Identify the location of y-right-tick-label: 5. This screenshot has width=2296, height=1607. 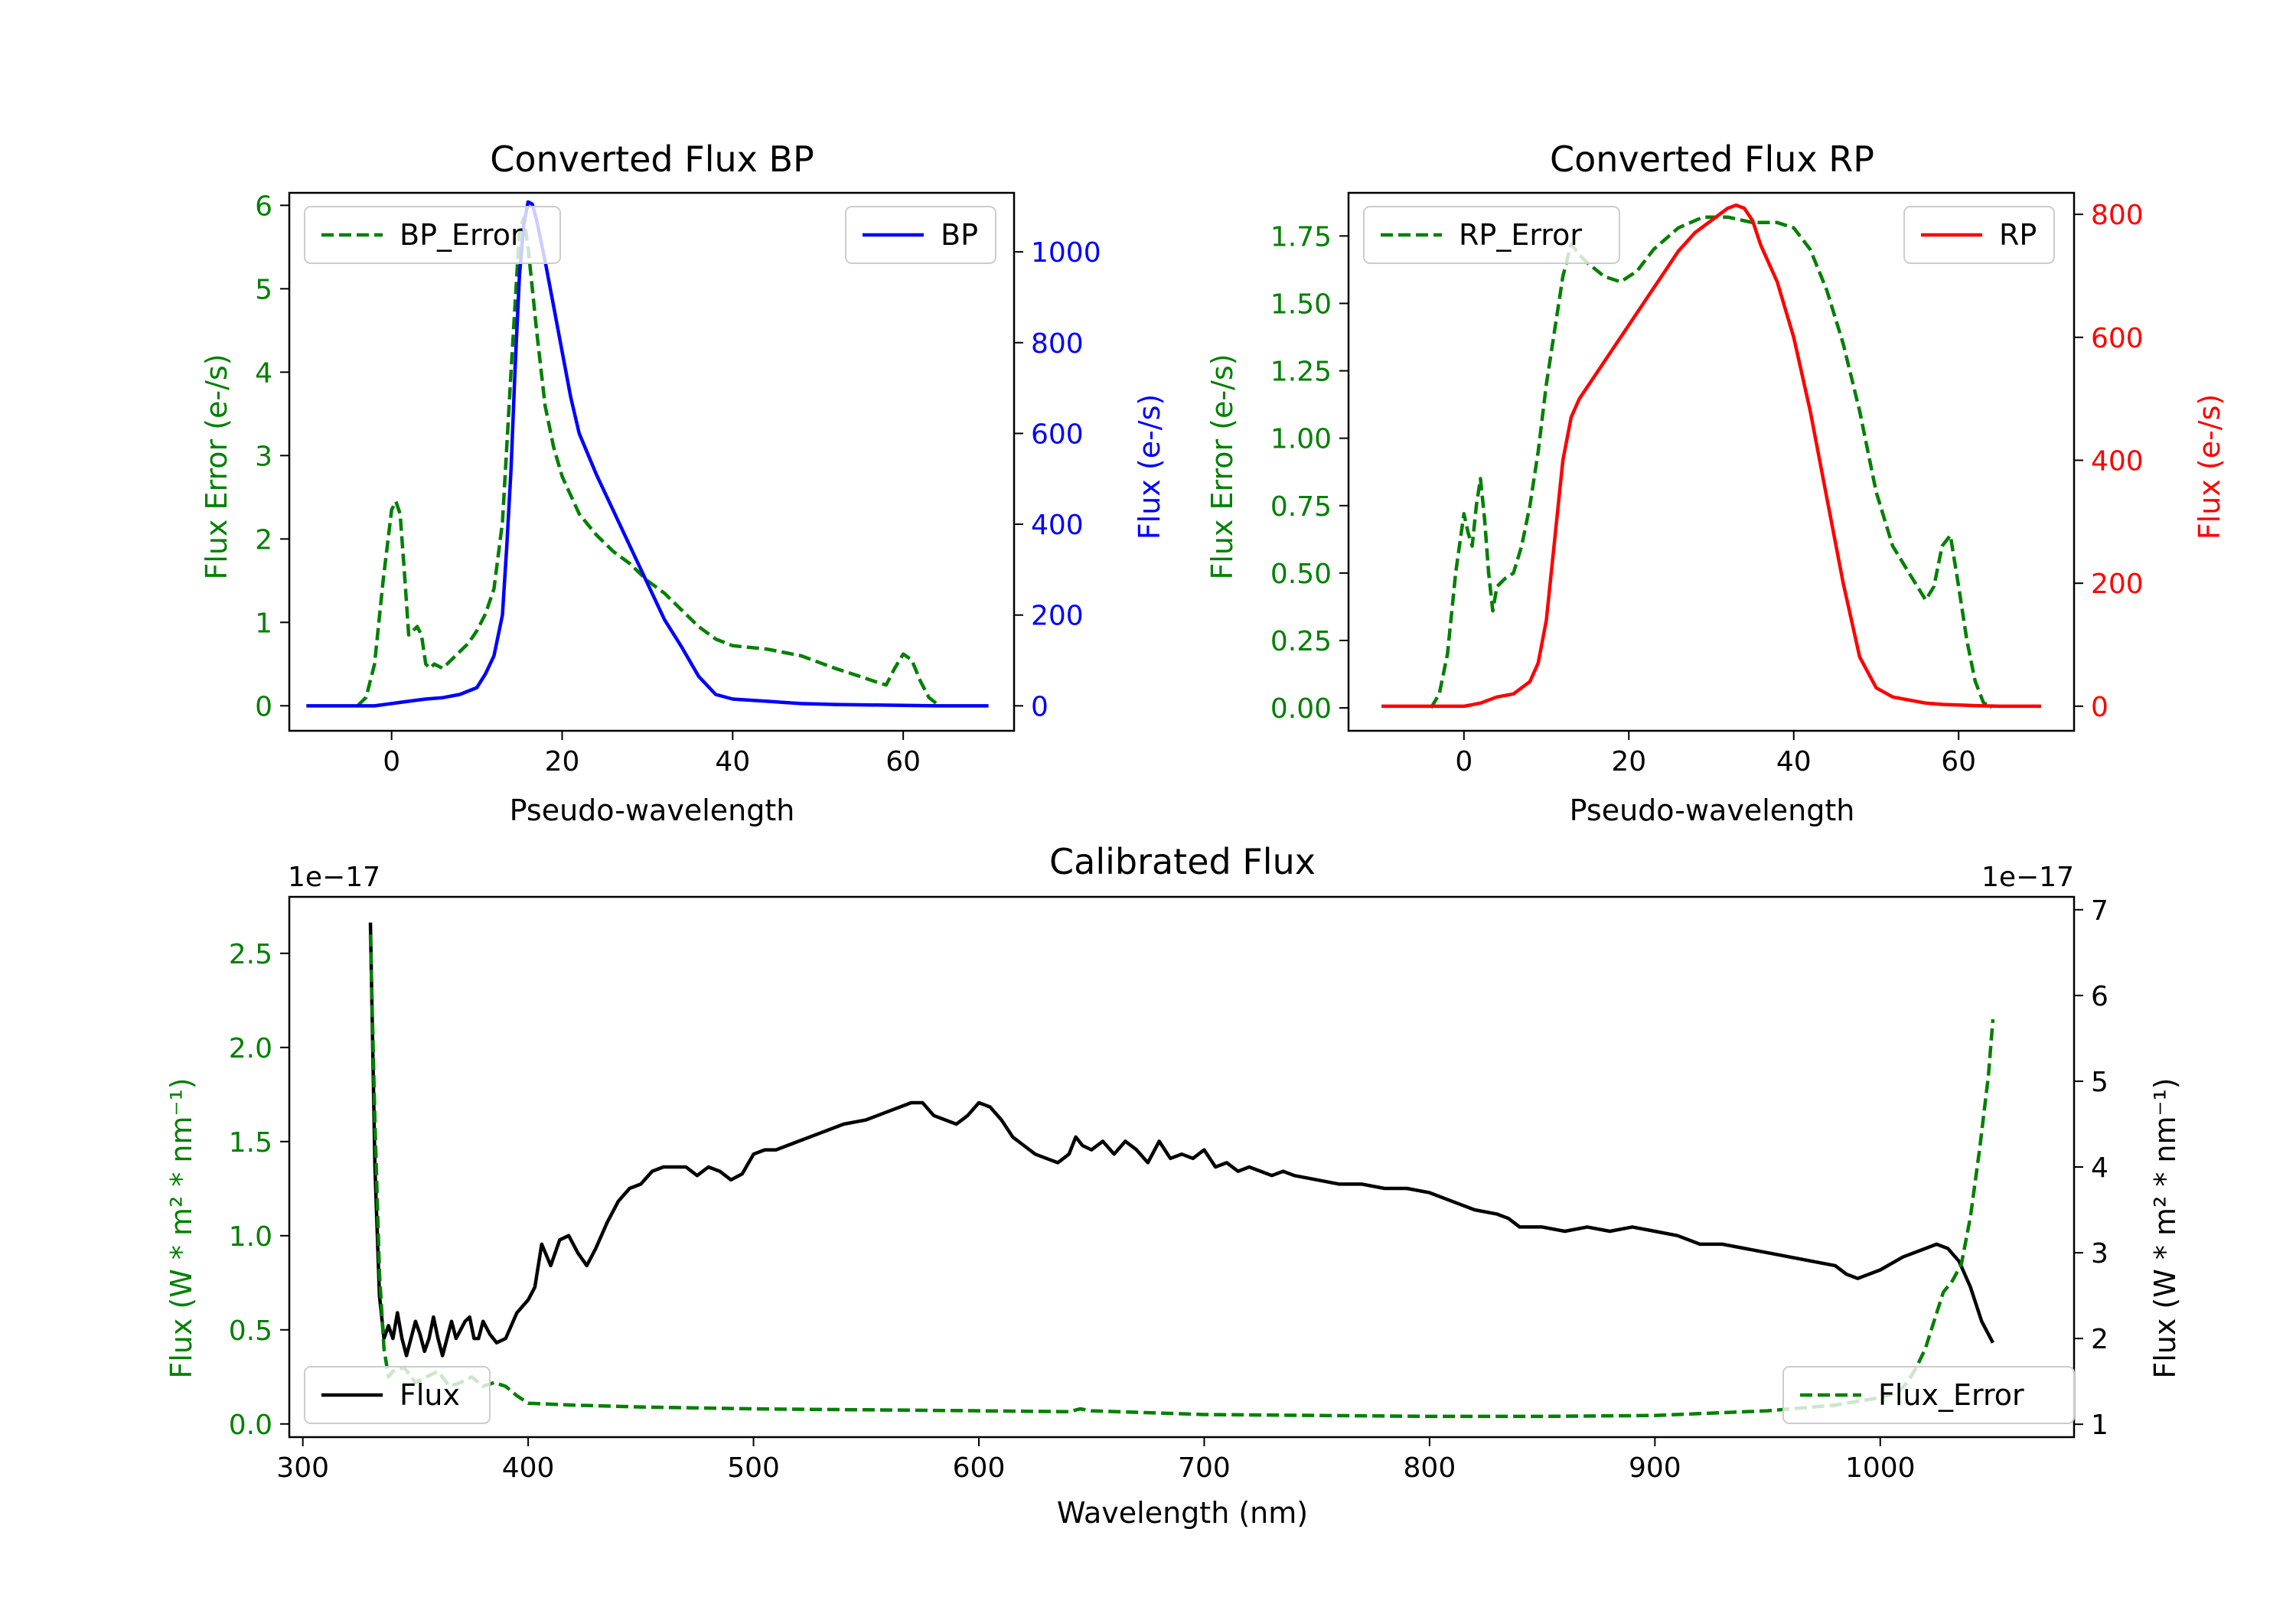
(2099, 1082).